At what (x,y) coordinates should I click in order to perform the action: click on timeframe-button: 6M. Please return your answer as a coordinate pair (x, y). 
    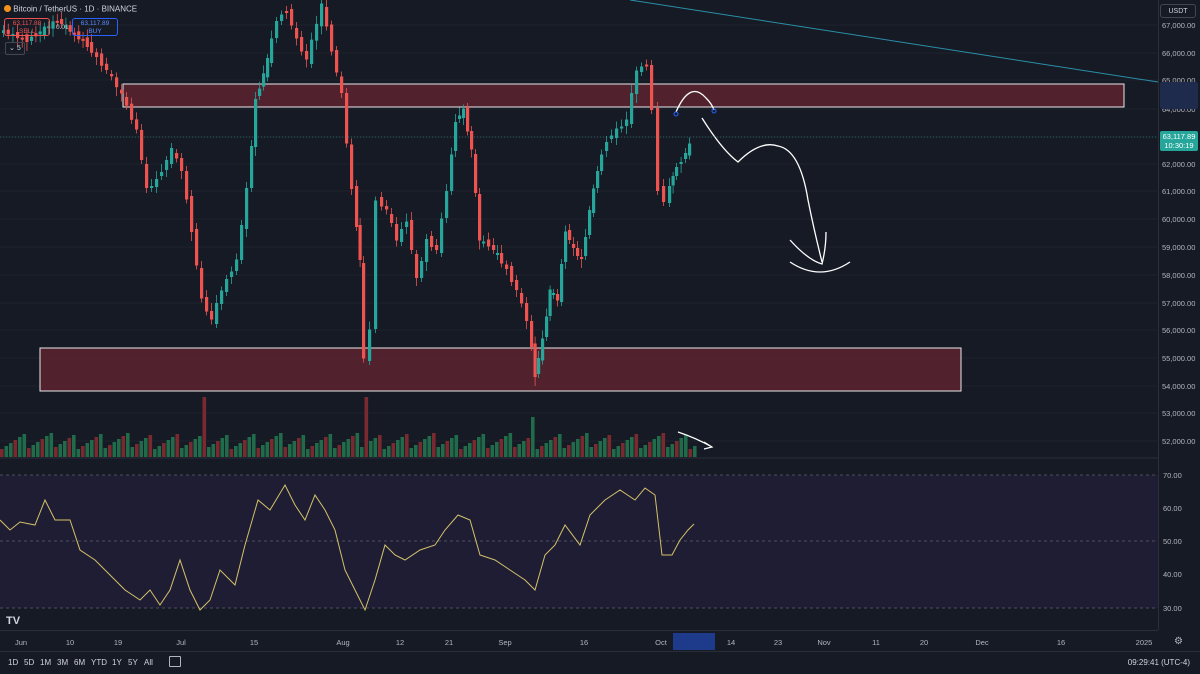
    Looking at the image, I should click on (80, 662).